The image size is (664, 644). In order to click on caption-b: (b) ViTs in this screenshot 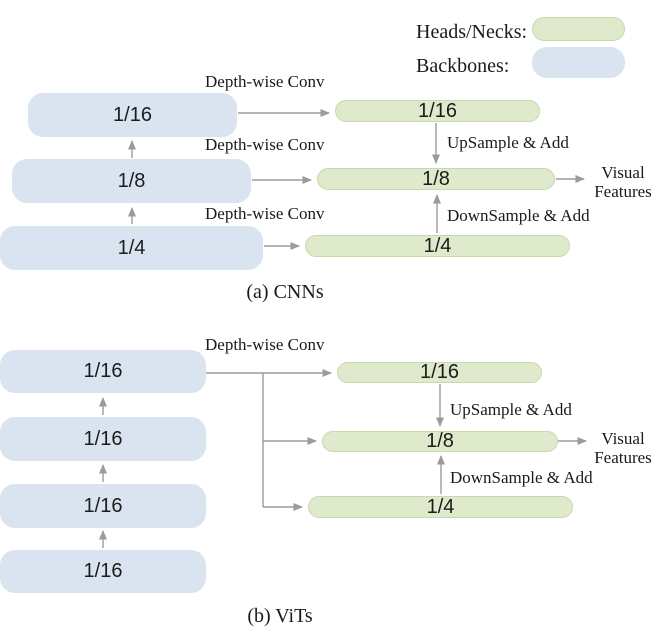, I will do `click(280, 616)`.